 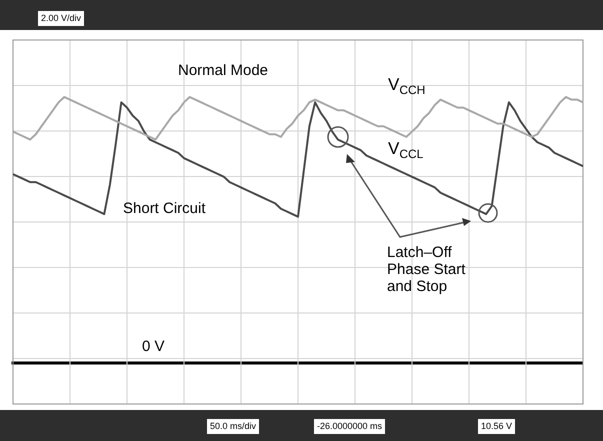 What do you see at coordinates (61, 18) in the screenshot?
I see `text: 2.00 V/div` at bounding box center [61, 18].